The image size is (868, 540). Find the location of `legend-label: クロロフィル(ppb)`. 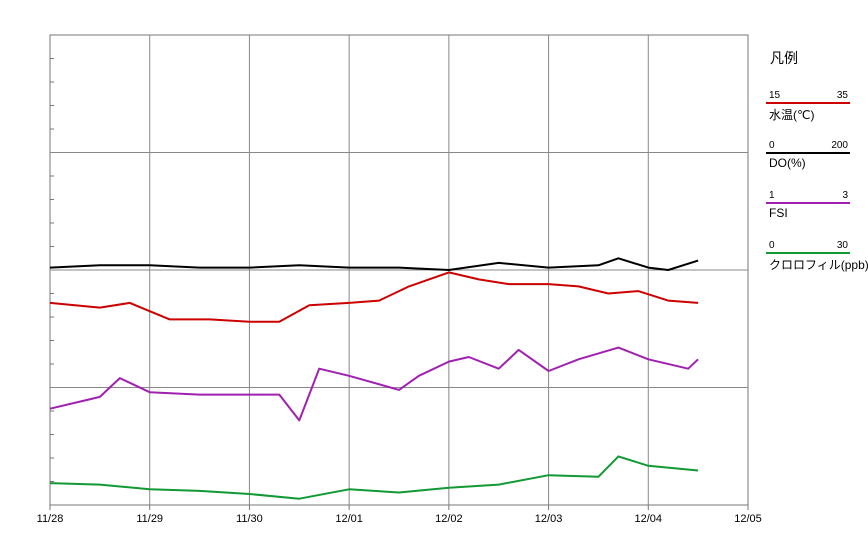

legend-label: クロロフィル(ppb) is located at coordinates (818, 265).